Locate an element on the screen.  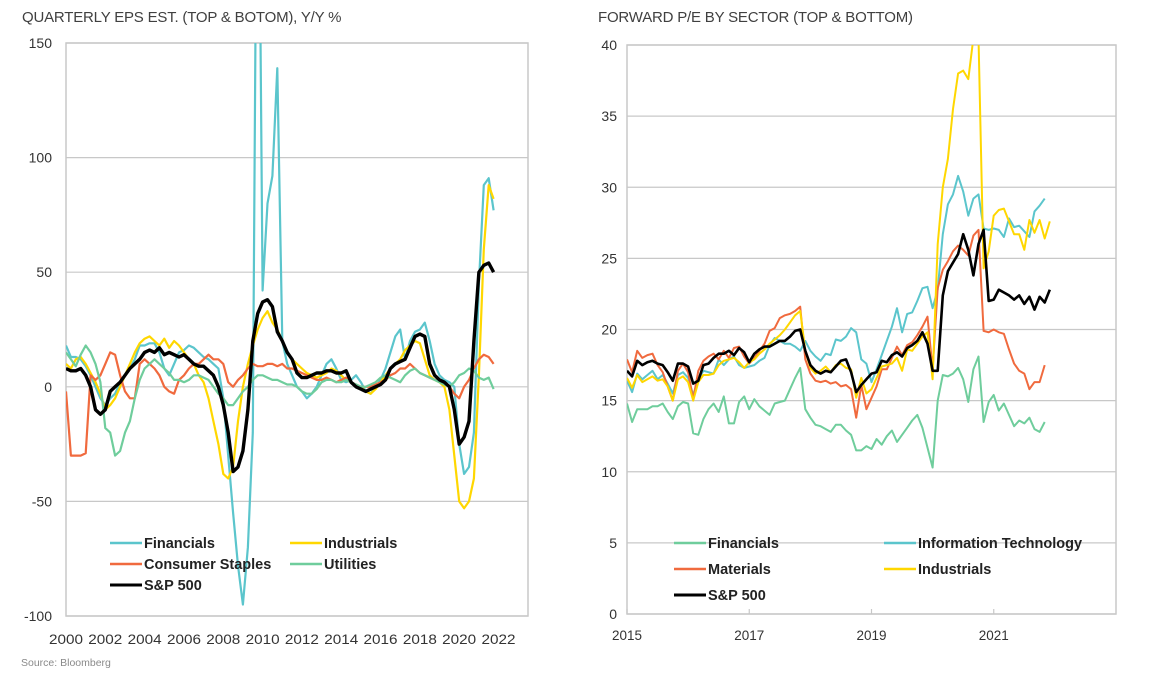
x-tick-label: 2014 is located at coordinates (341, 639).